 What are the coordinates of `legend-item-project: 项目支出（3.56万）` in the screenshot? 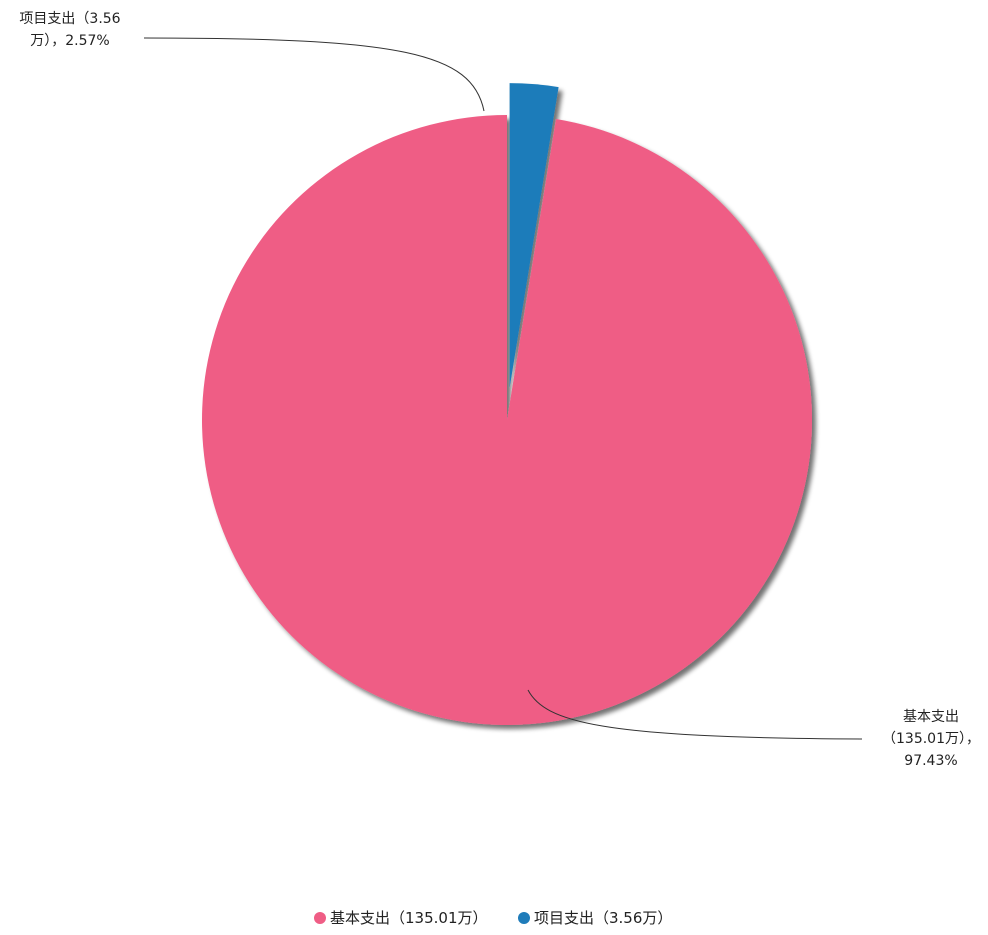 It's located at (595, 918).